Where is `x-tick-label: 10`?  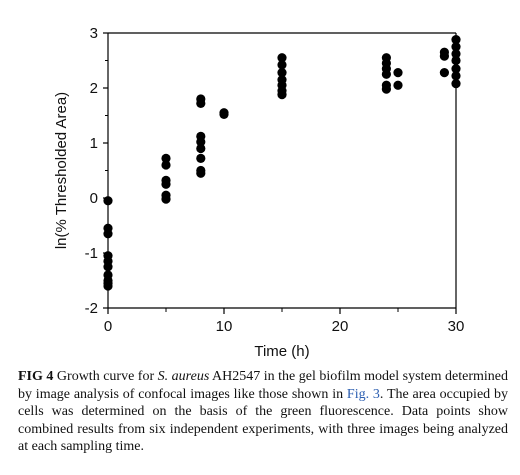 x-tick-label: 10 is located at coordinates (224, 326).